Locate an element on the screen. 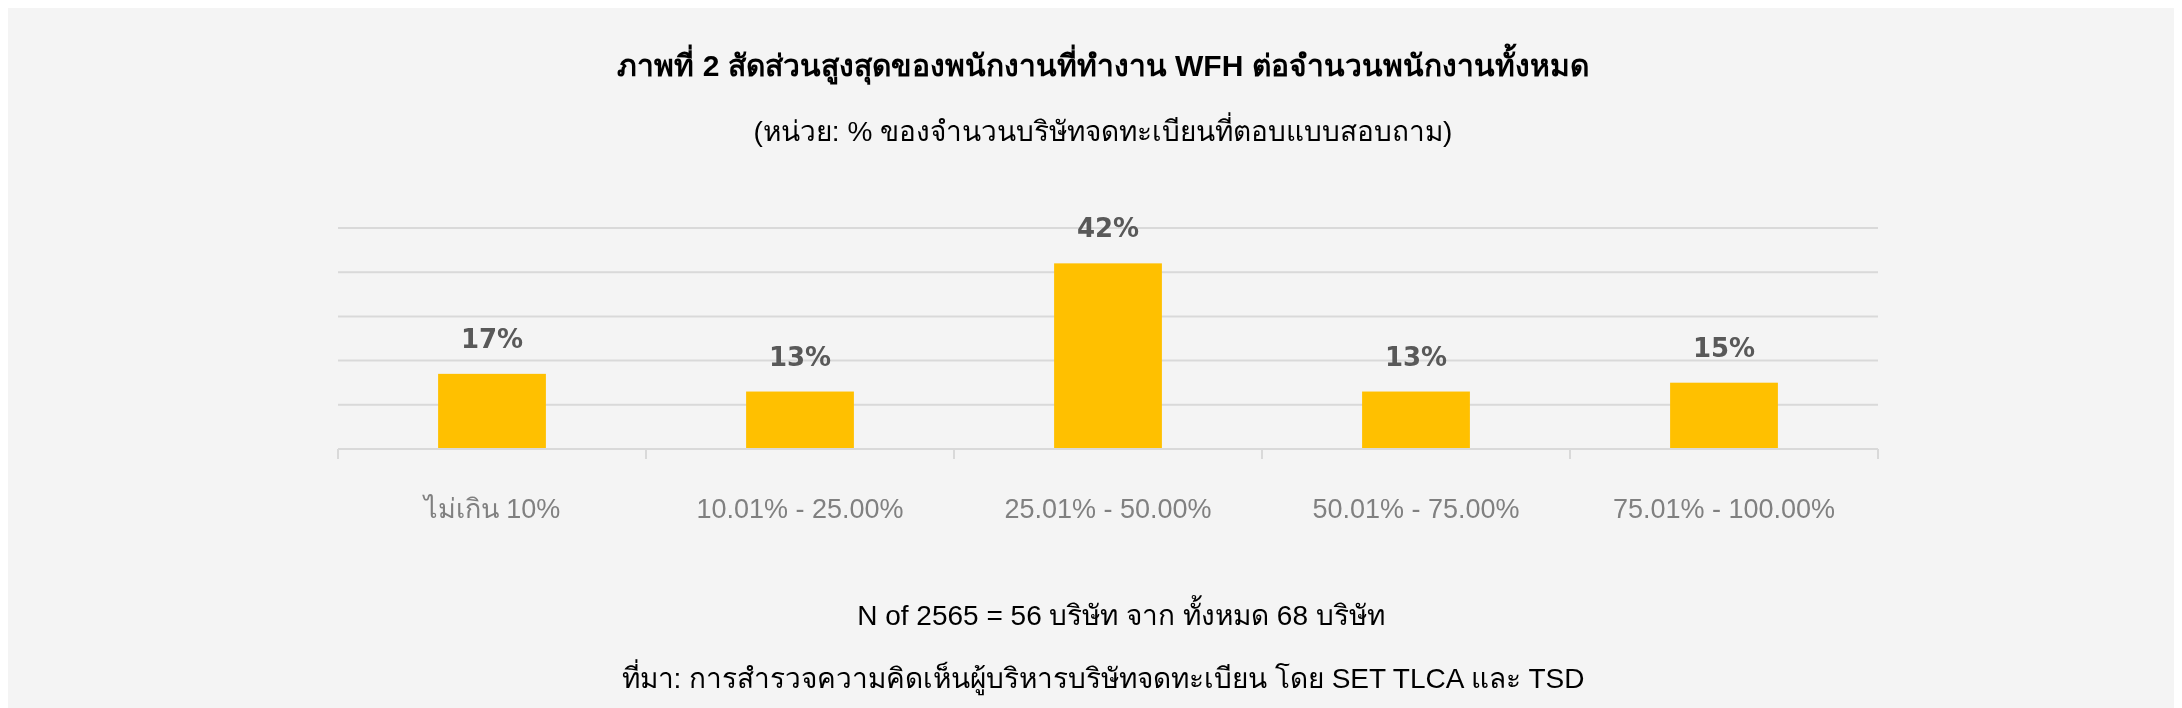 Image resolution: width=2182 pixels, height=708 pixels. x-tick-label: 10.01% - 25.00% is located at coordinates (800, 509).